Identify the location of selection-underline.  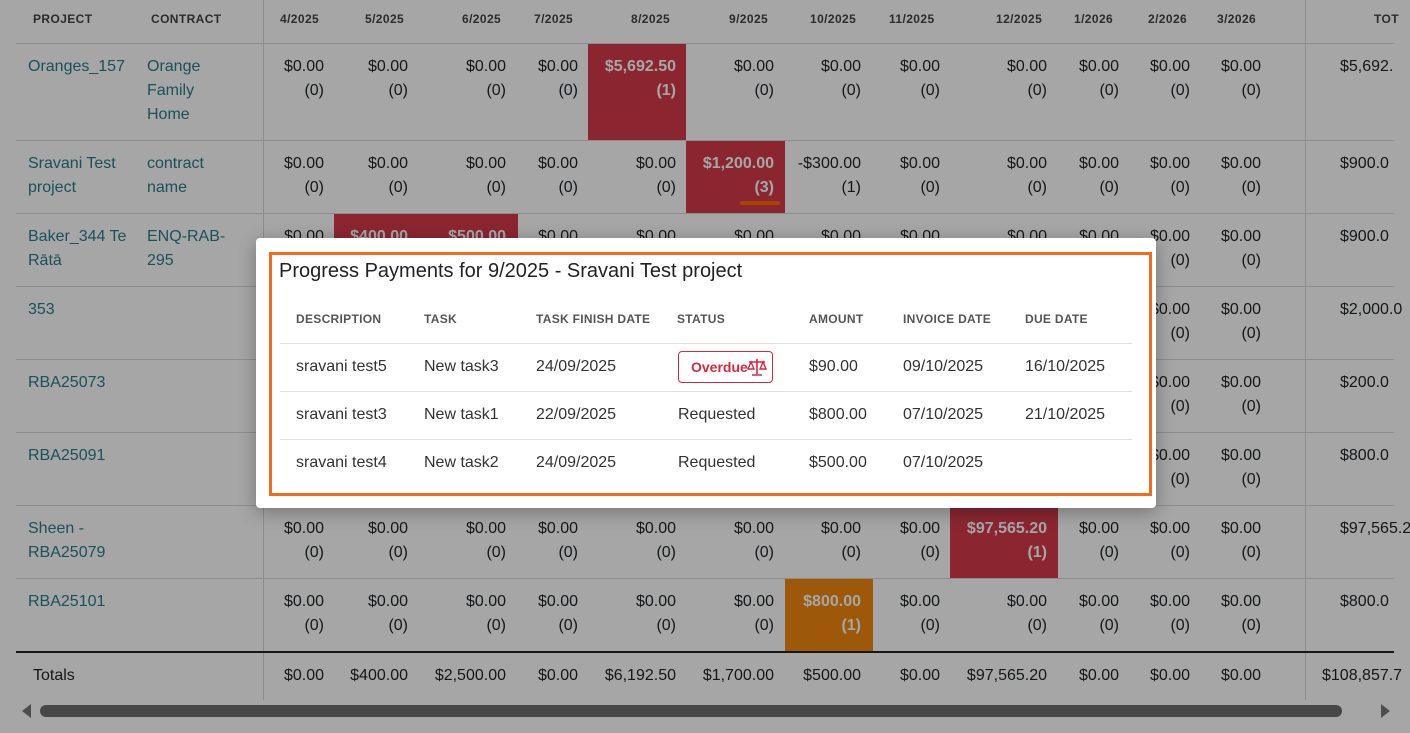
(760, 203).